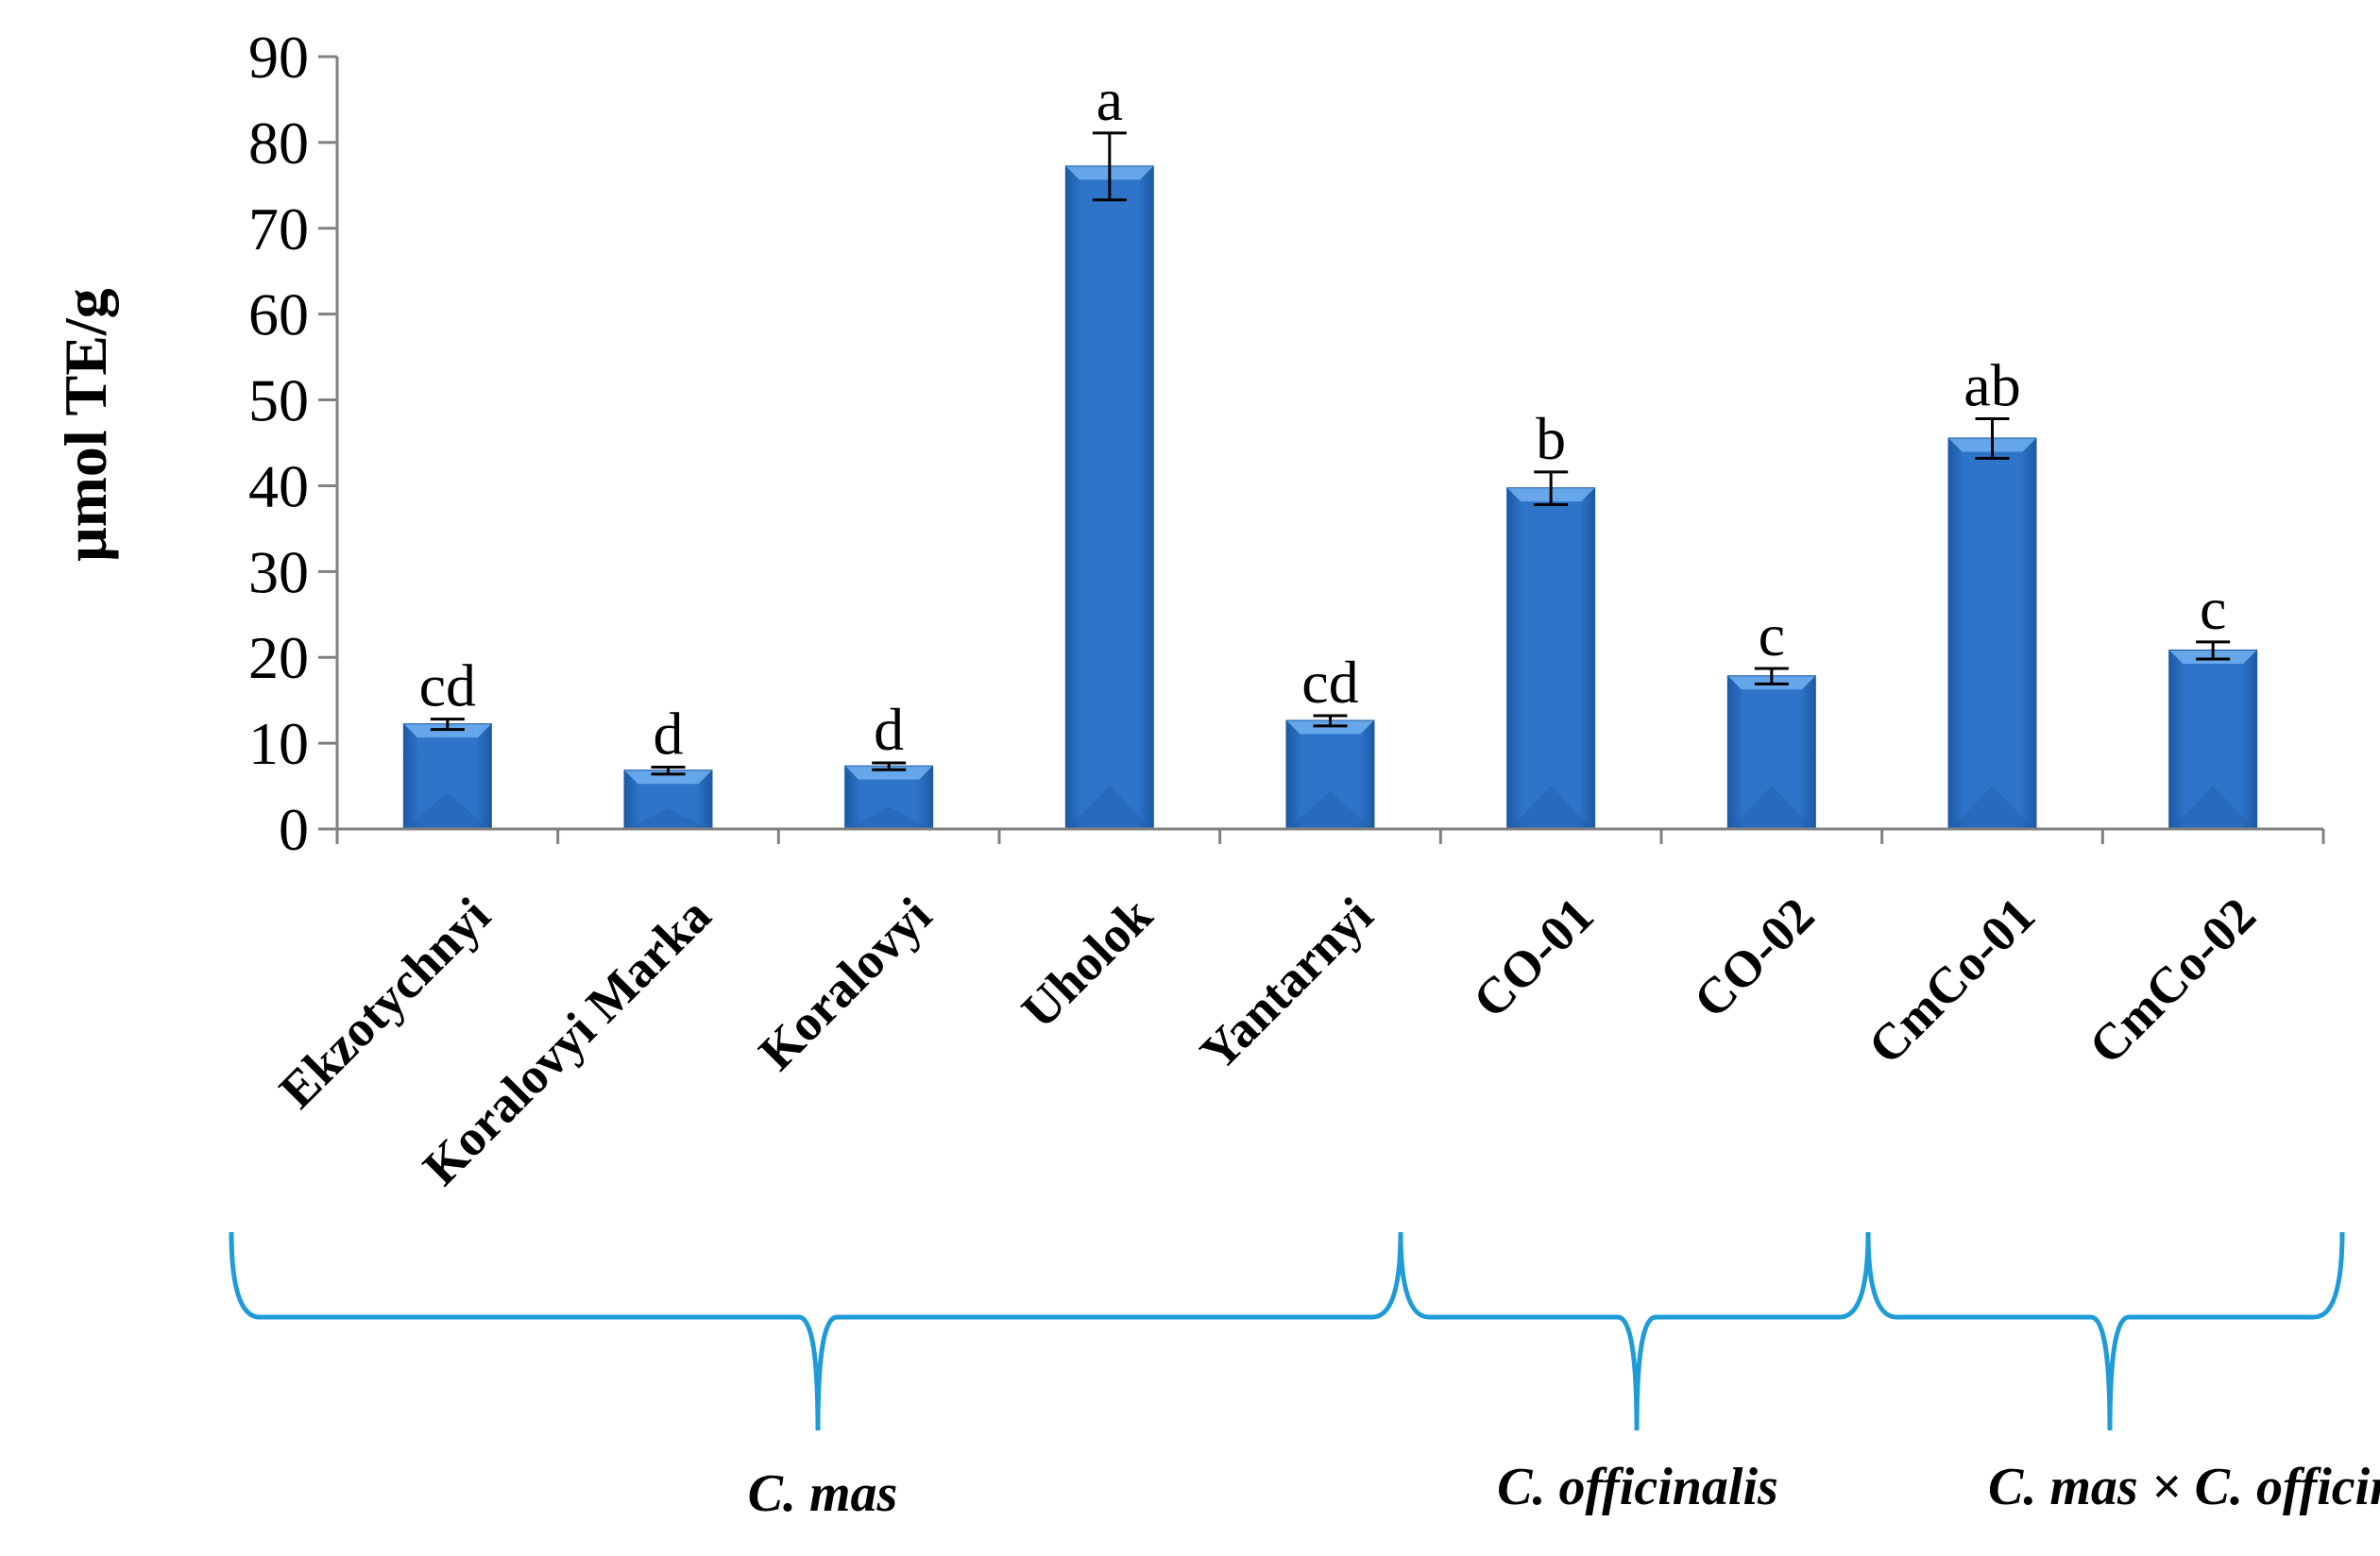 Image resolution: width=2380 pixels, height=1556 pixels. Describe the element at coordinates (1637, 1487) in the screenshot. I see `group-label: C. officinalis` at that location.